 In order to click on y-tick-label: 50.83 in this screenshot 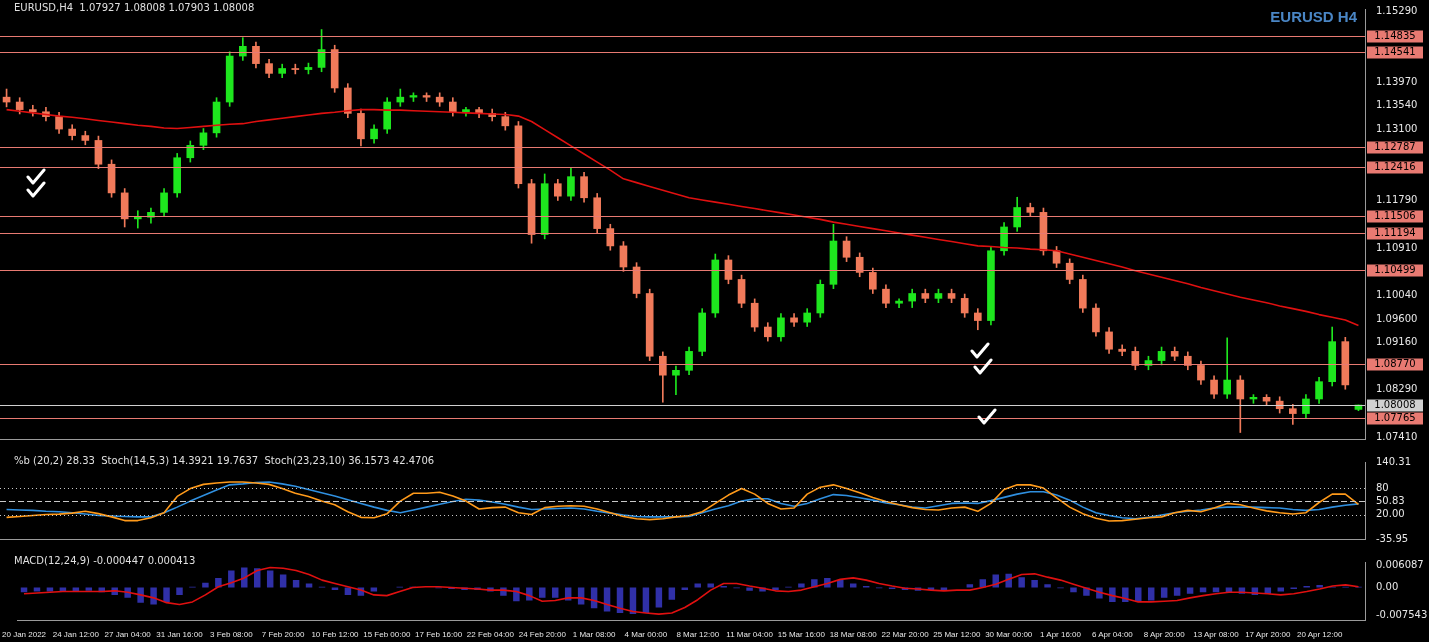, I will do `click(1390, 500)`.